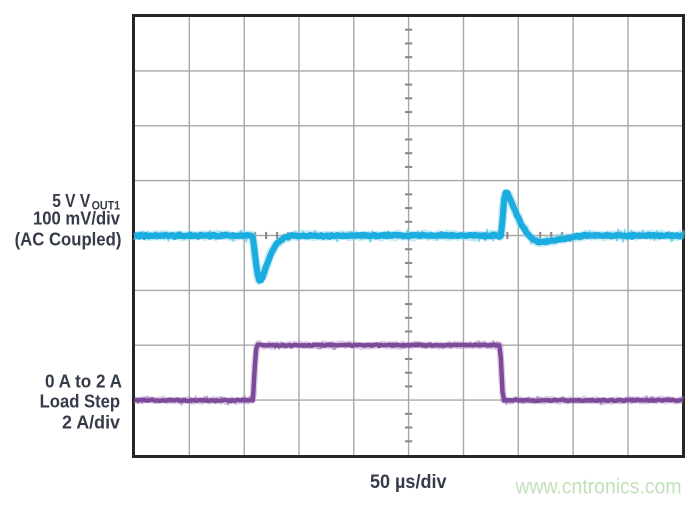 Image resolution: width=700 pixels, height=510 pixels. What do you see at coordinates (408, 482) in the screenshot?
I see `svg-text: 50 µs/div` at bounding box center [408, 482].